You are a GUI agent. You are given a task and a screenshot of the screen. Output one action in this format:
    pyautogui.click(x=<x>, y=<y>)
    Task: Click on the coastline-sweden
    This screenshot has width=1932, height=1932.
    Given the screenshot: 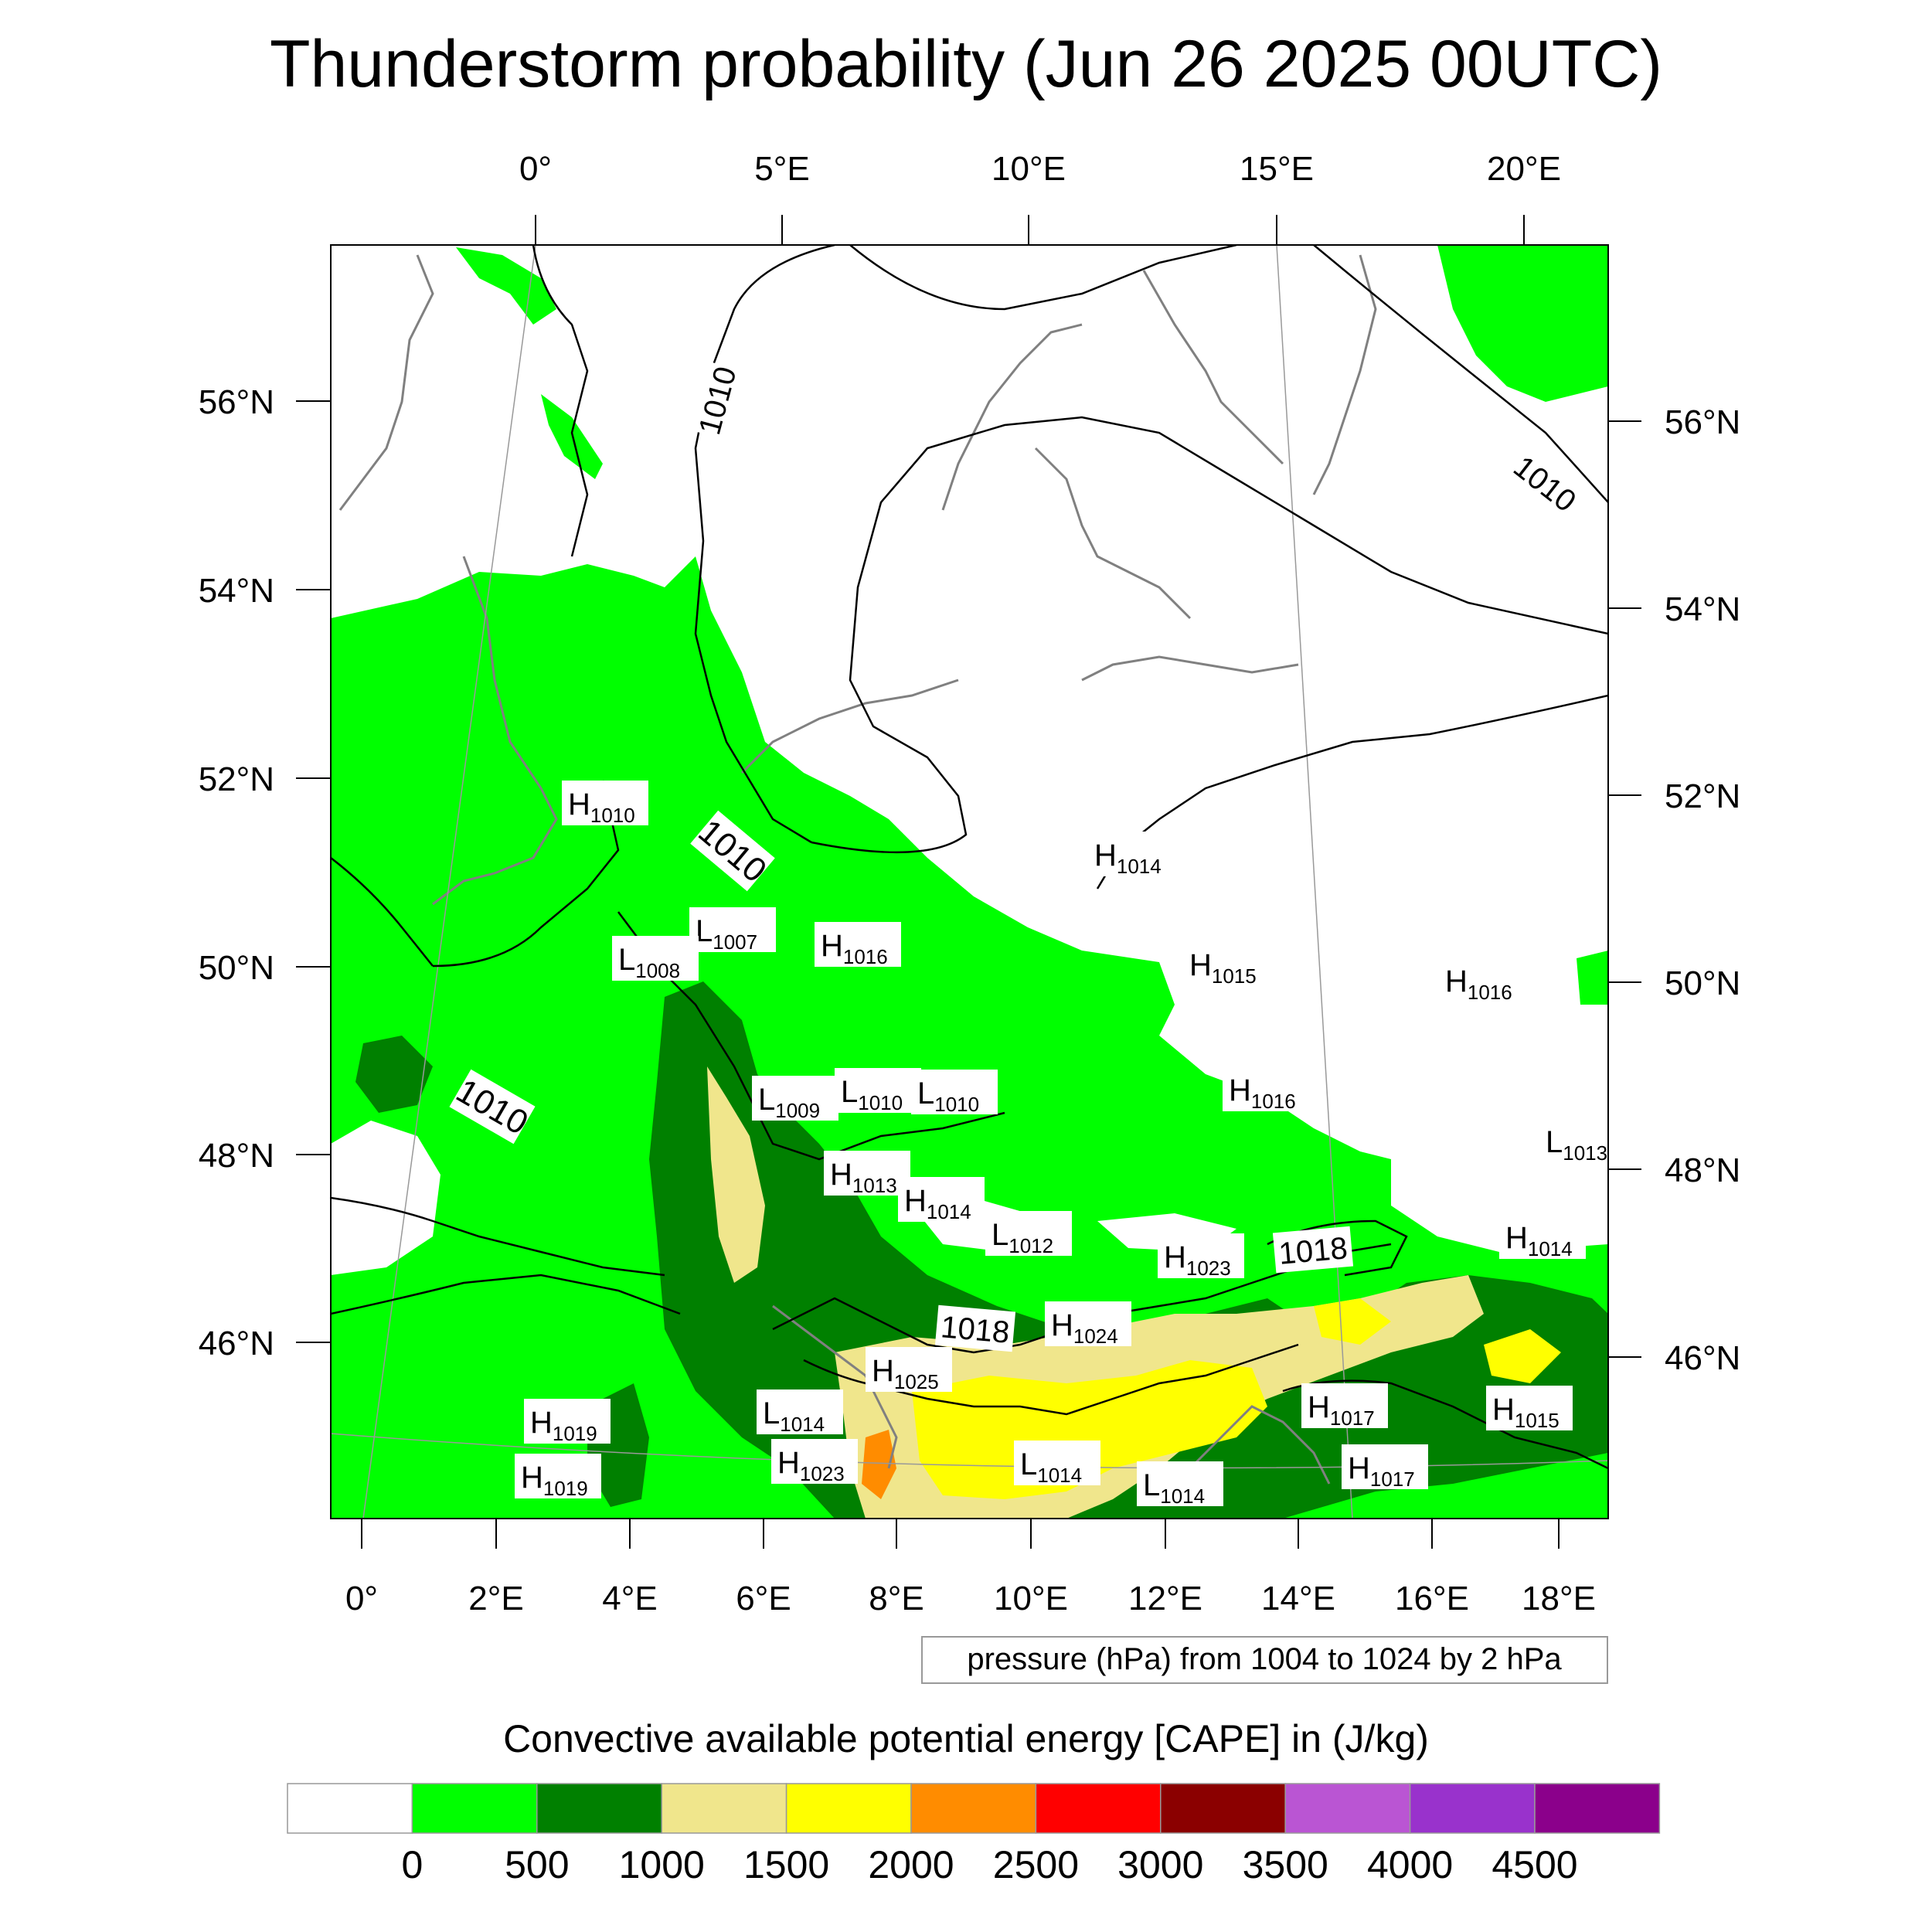 What is the action you would take?
    pyautogui.click(x=1213, y=367)
    